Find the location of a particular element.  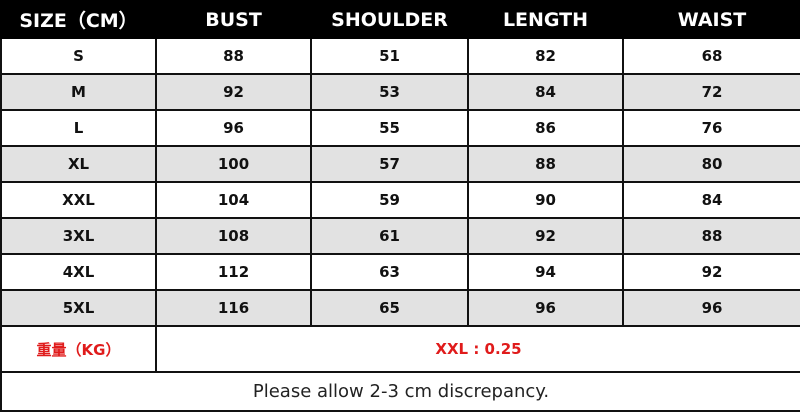

measurement-cell: 100 is located at coordinates (233, 164).